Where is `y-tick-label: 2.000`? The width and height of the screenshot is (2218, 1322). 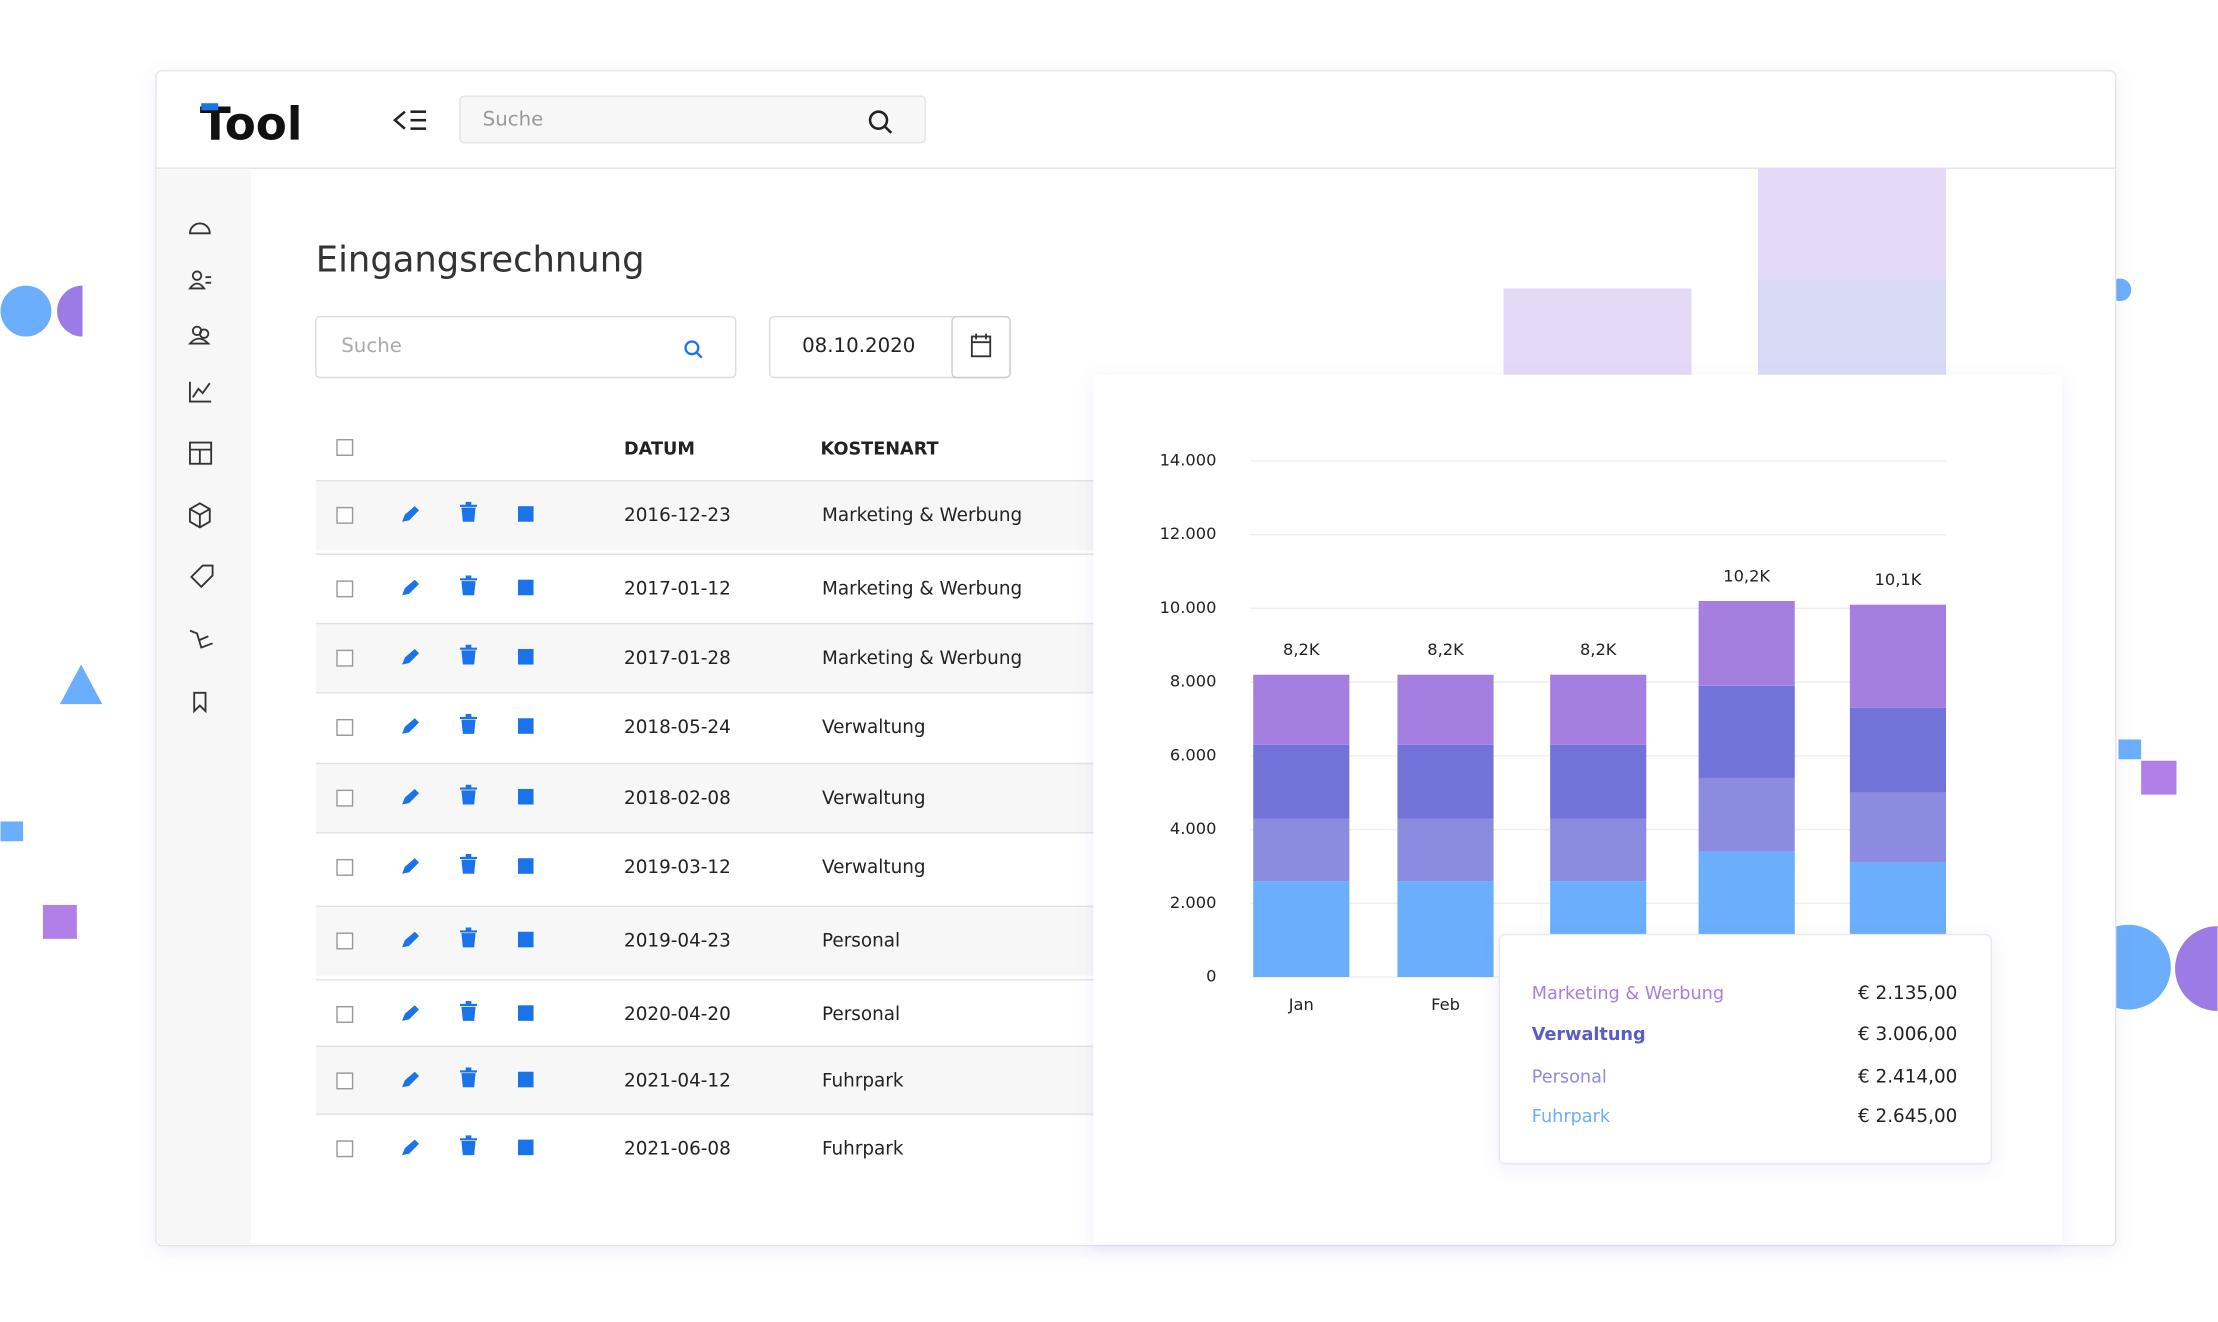 y-tick-label: 2.000 is located at coordinates (1193, 902).